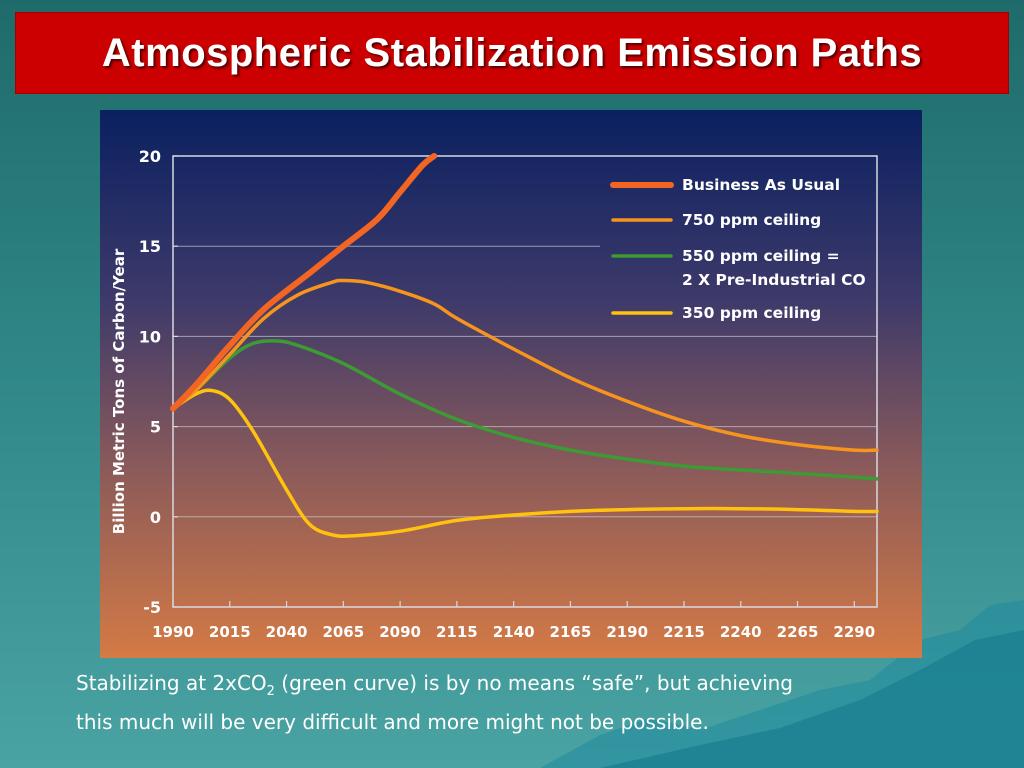 This screenshot has height=768, width=1024. I want to click on x-tick-label: 2015, so click(230, 632).